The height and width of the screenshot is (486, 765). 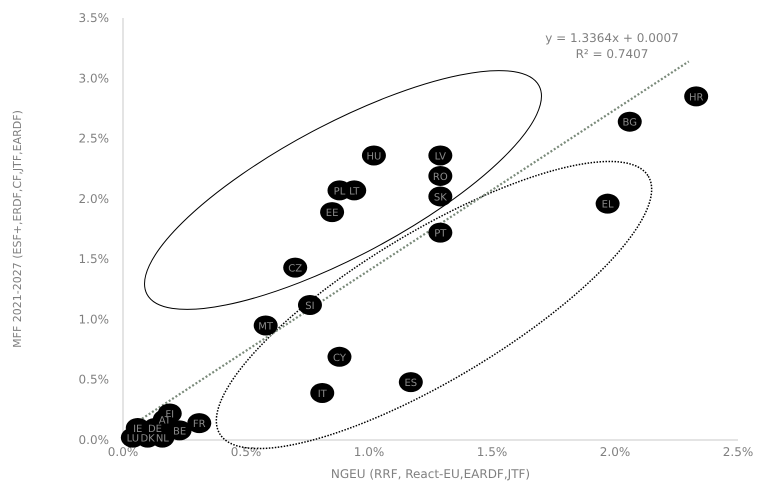 I want to click on y-tick-label: 1.0%, so click(x=93, y=319).